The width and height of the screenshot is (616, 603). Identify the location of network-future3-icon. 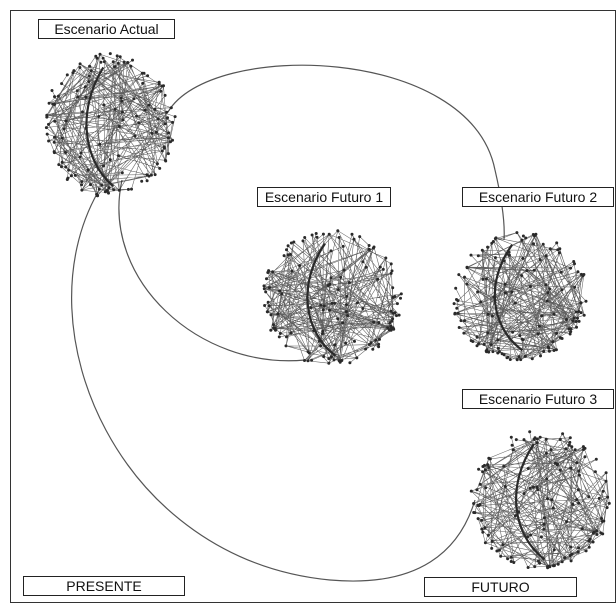
(540, 500).